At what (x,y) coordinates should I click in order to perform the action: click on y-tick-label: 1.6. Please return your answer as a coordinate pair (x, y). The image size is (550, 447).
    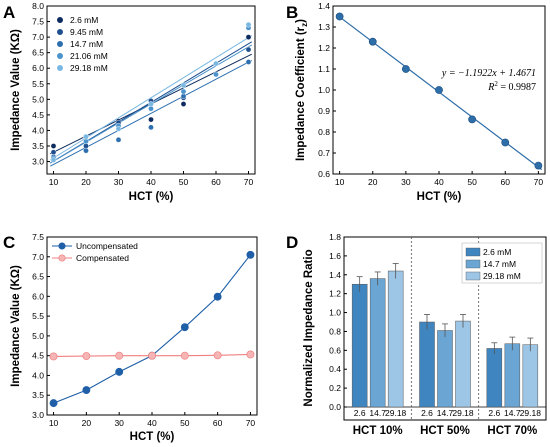
    Looking at the image, I should click on (335, 256).